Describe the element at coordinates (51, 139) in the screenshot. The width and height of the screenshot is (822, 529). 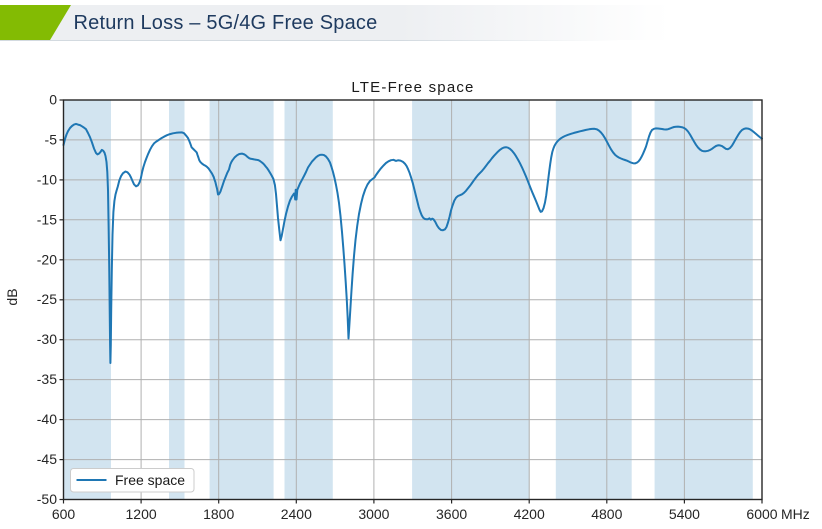
I see `svg-text: -5` at that location.